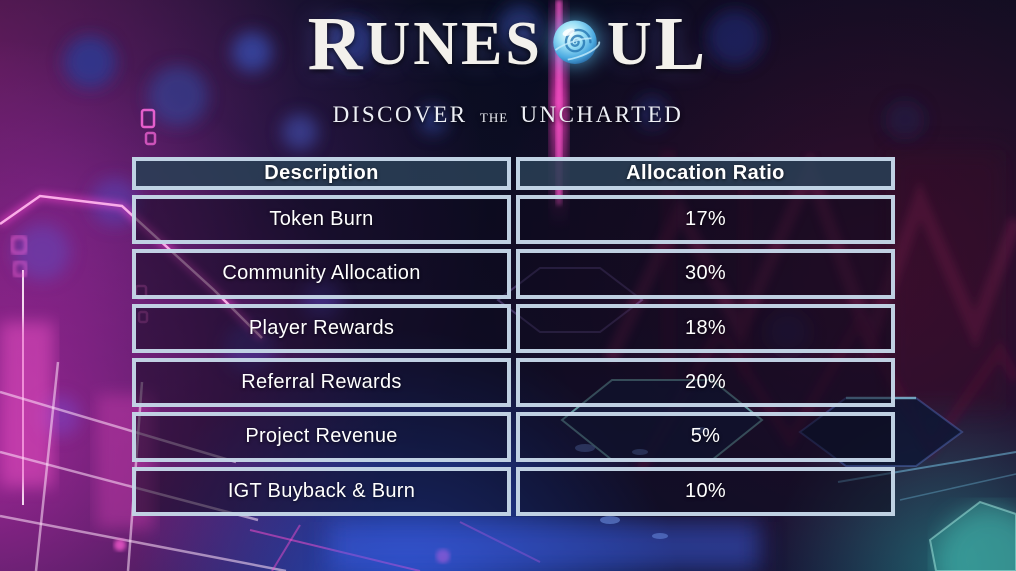 The image size is (1016, 571). Describe the element at coordinates (630, 44) in the screenshot. I see `logo-text-u: U` at that location.